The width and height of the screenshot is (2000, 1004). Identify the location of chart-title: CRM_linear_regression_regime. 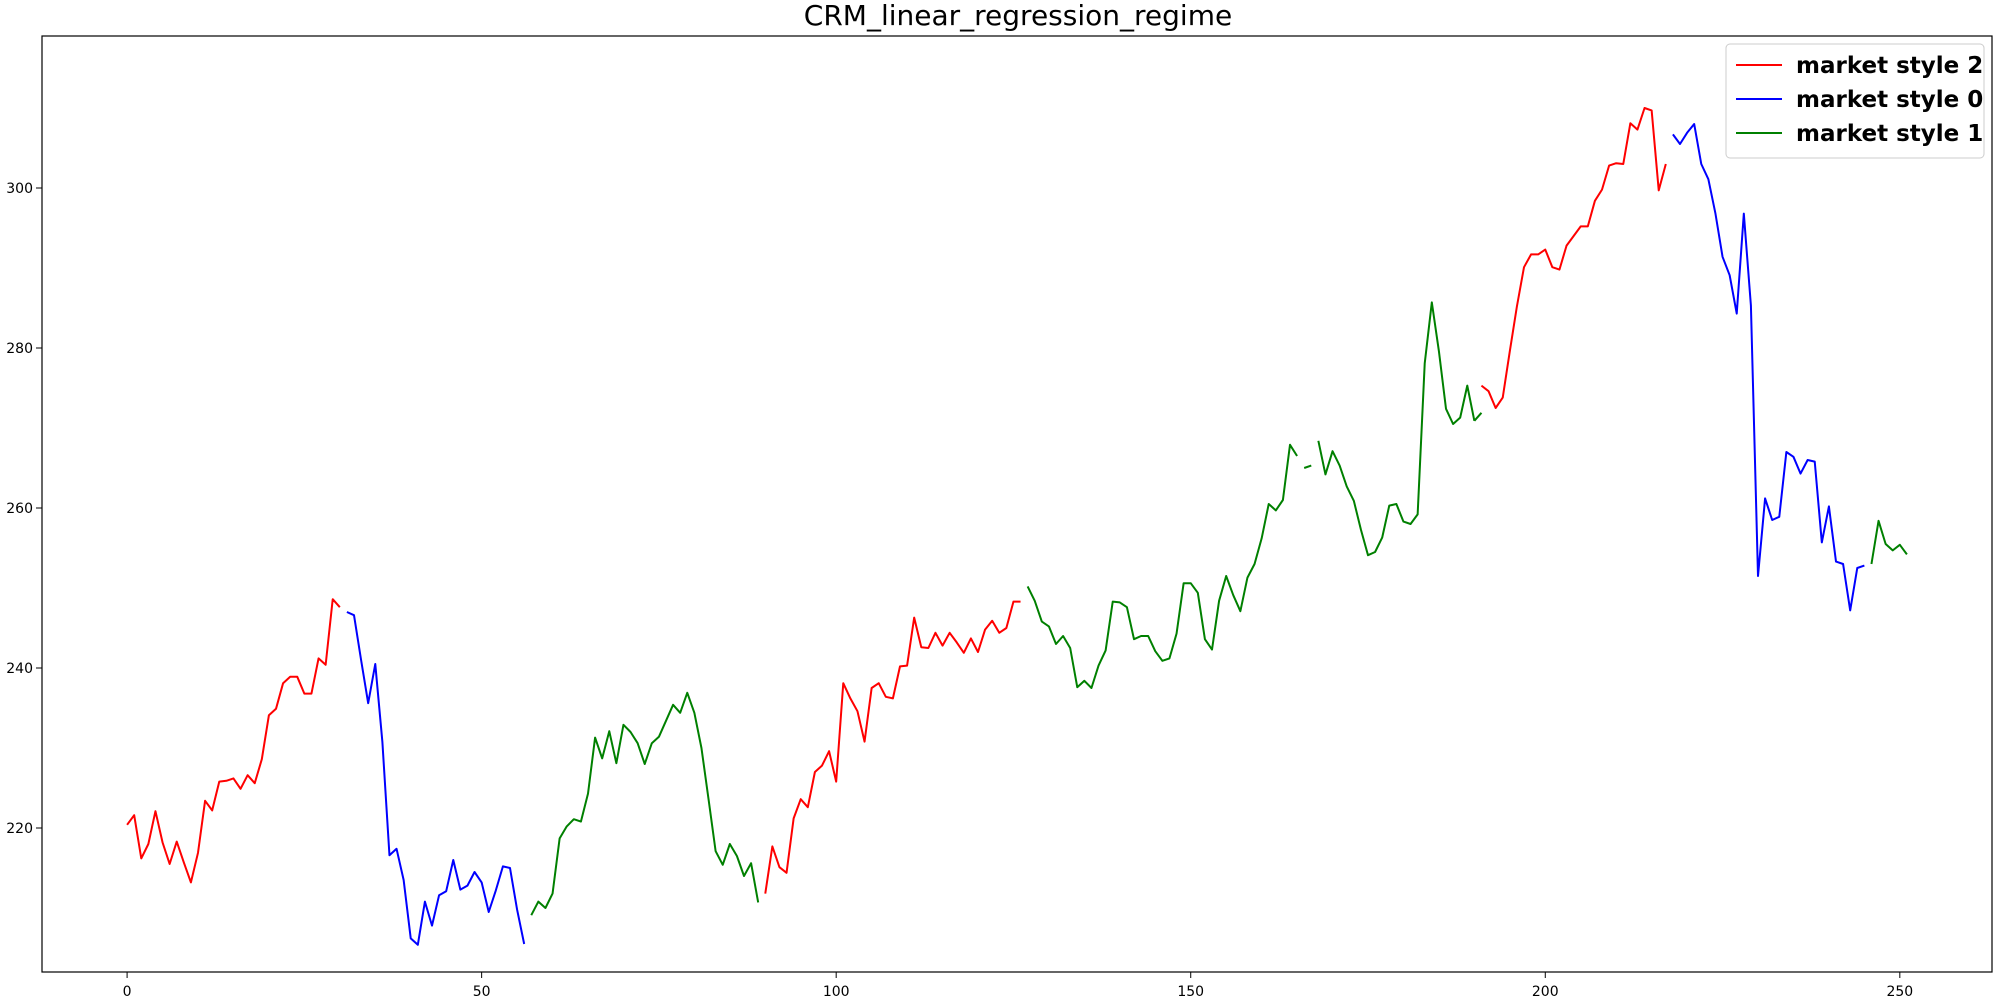
(1018, 16).